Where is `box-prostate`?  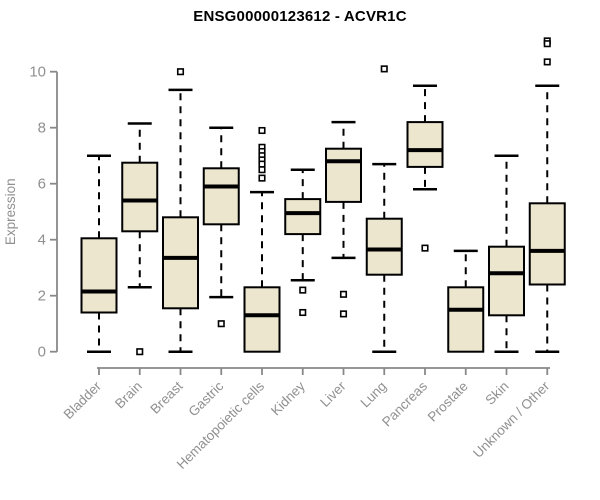
box-prostate is located at coordinates (466, 301).